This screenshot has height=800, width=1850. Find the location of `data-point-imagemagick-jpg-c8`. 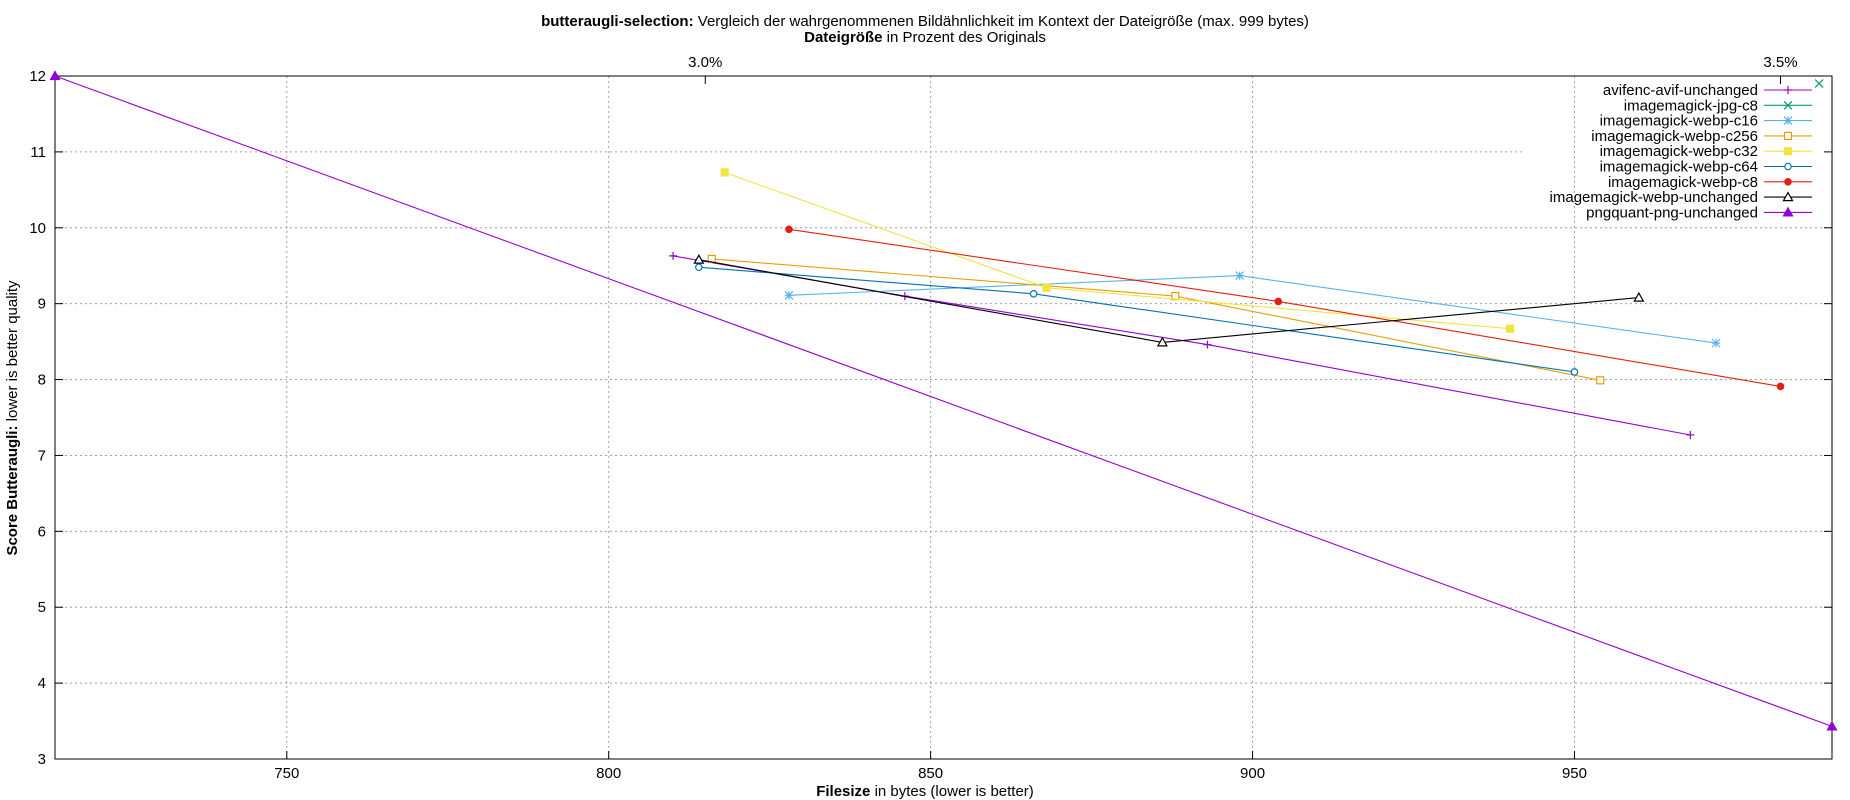

data-point-imagemagick-jpg-c8 is located at coordinates (1819, 84).